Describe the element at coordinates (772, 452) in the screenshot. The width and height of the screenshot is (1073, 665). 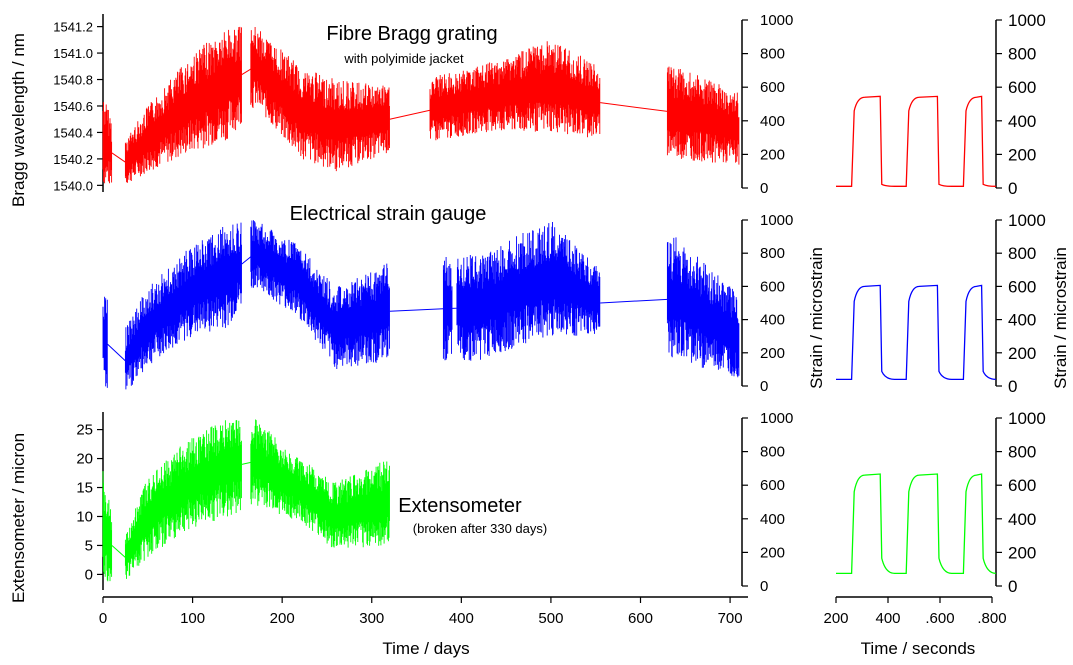
I see `right-tick-label-2-4: 800` at that location.